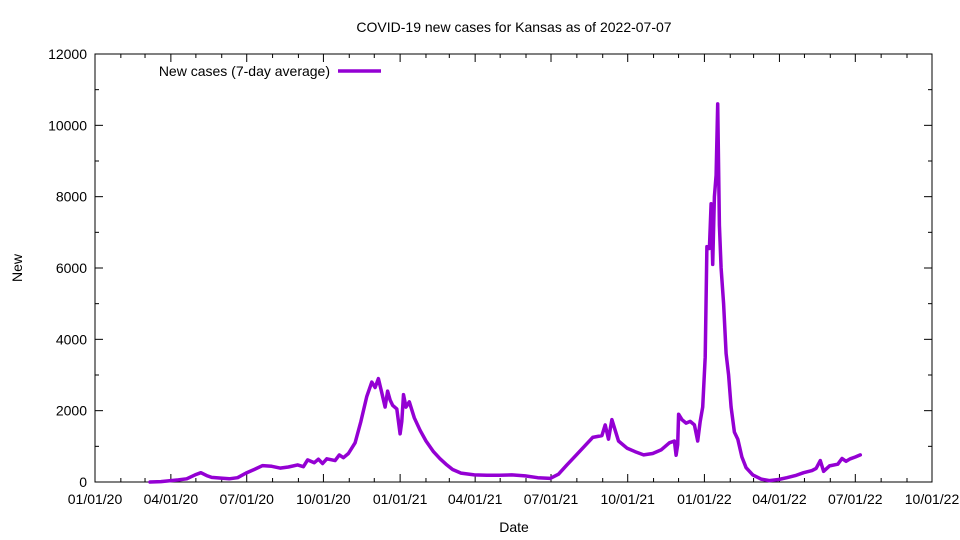  What do you see at coordinates (71, 197) in the screenshot?
I see `y-tick-label: 8000` at bounding box center [71, 197].